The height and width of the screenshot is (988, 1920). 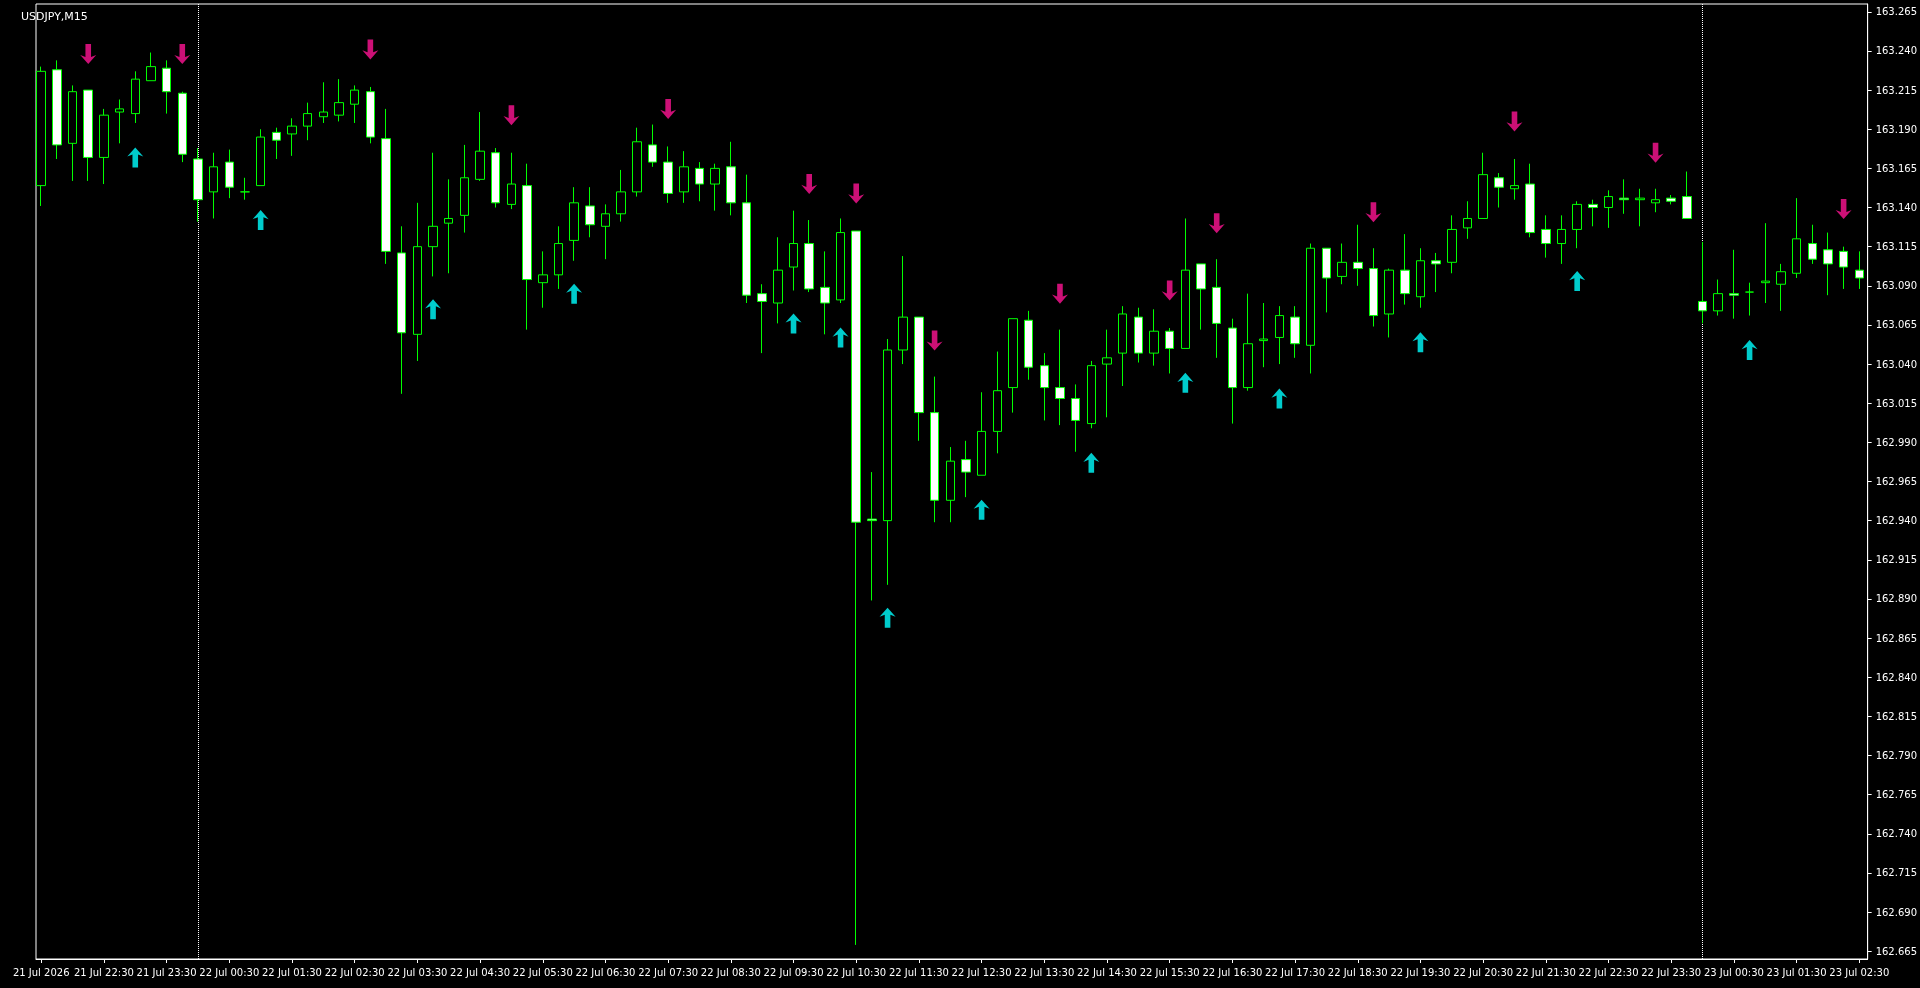 I want to click on x-tick-label: 22 Jul 18:30, so click(x=1357, y=972).